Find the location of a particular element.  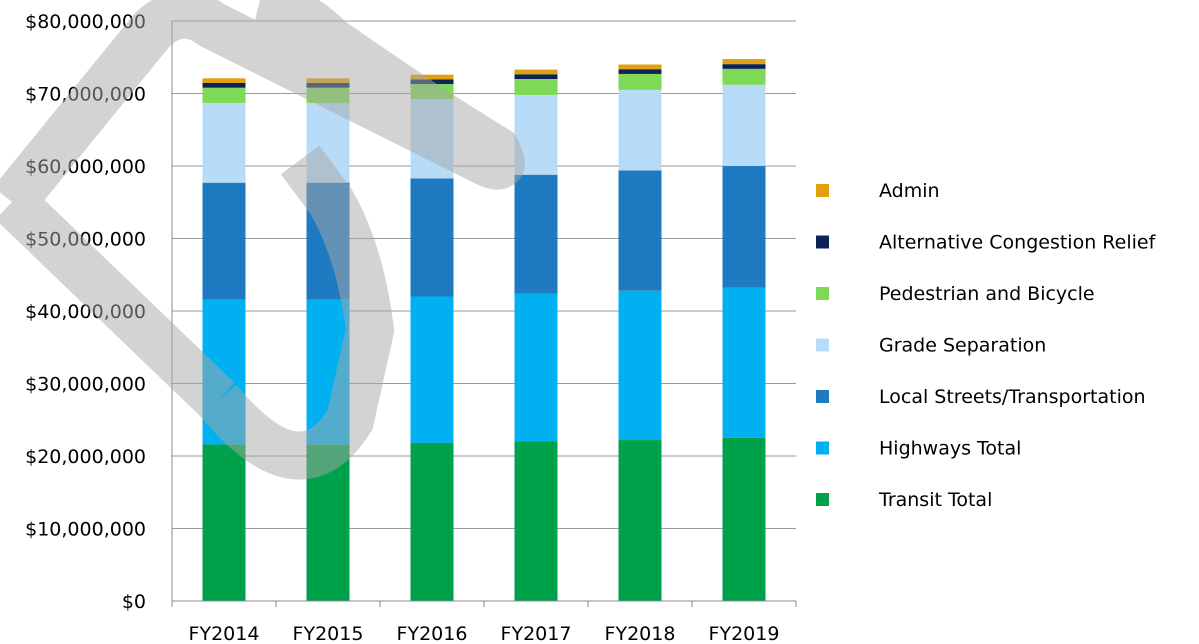

x-tick-label: FY2015 is located at coordinates (328, 633).